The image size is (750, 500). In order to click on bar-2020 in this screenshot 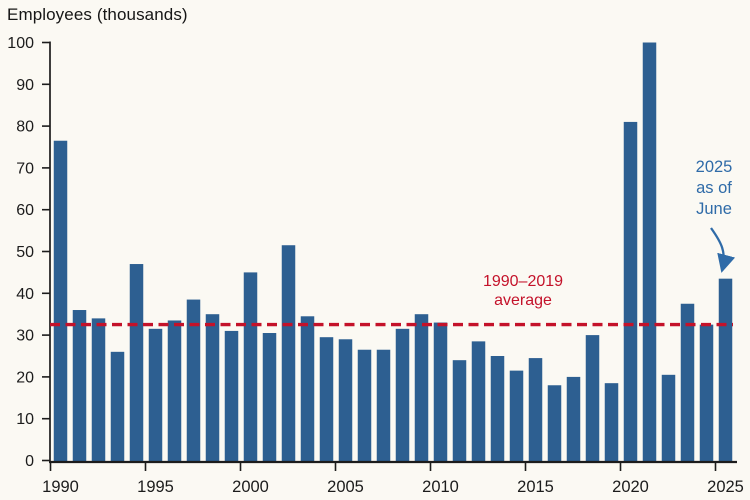, I will do `click(630, 291)`.